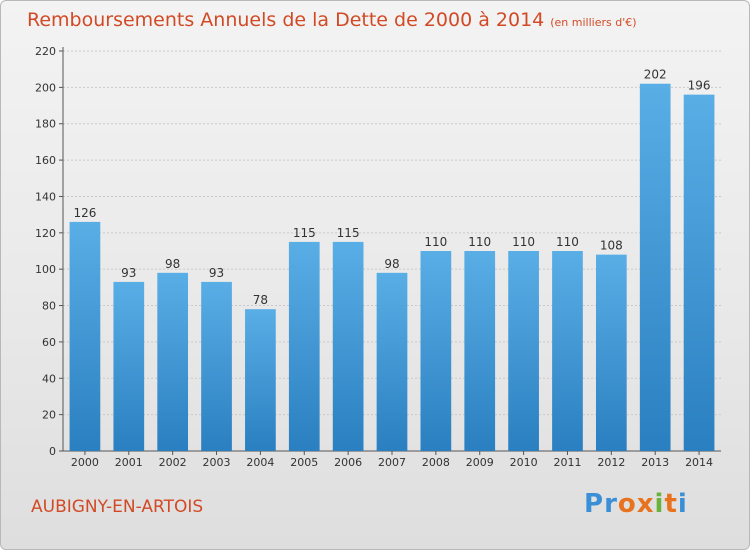  I want to click on x-tick-label: 2011, so click(567, 462).